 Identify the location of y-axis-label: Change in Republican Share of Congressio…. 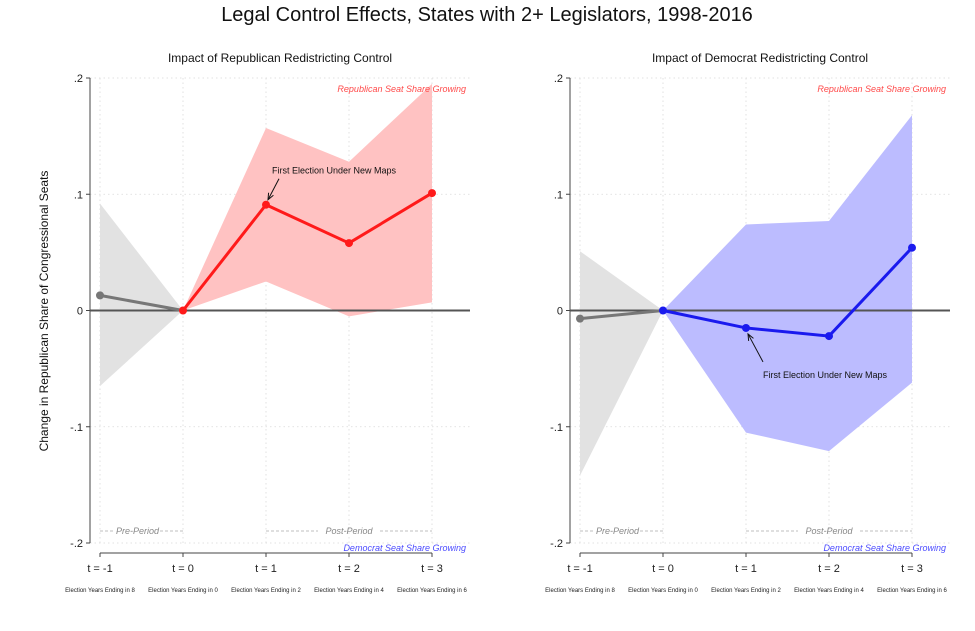
(44, 311).